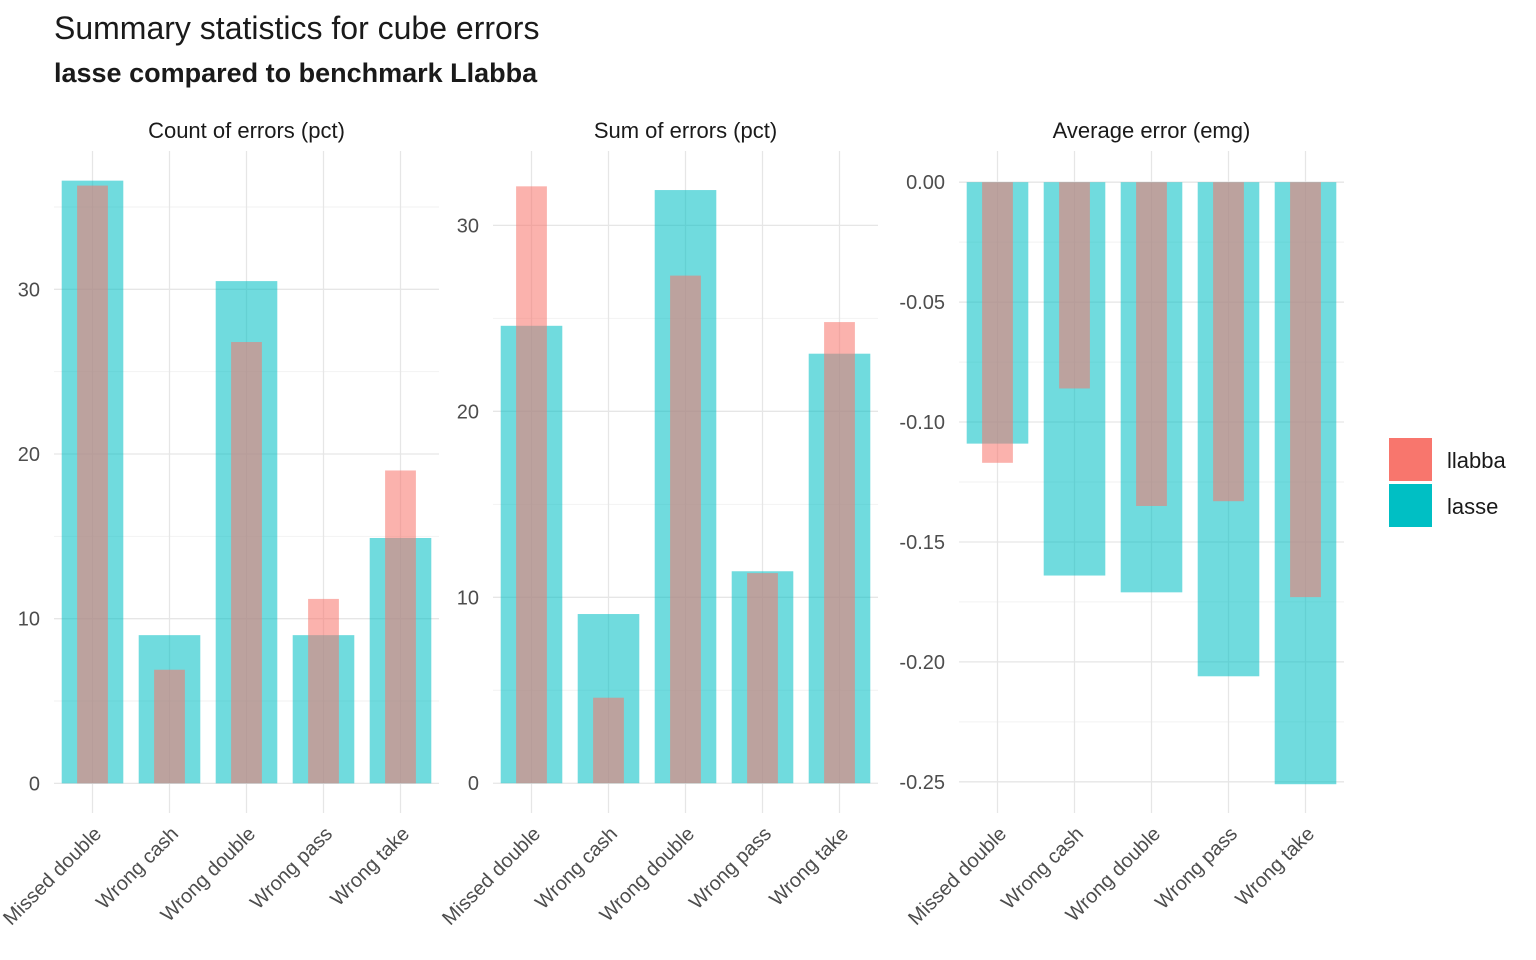 Image resolution: width=1536 pixels, height=960 pixels. What do you see at coordinates (1447, 482) in the screenshot?
I see `legend: llabba lasse` at bounding box center [1447, 482].